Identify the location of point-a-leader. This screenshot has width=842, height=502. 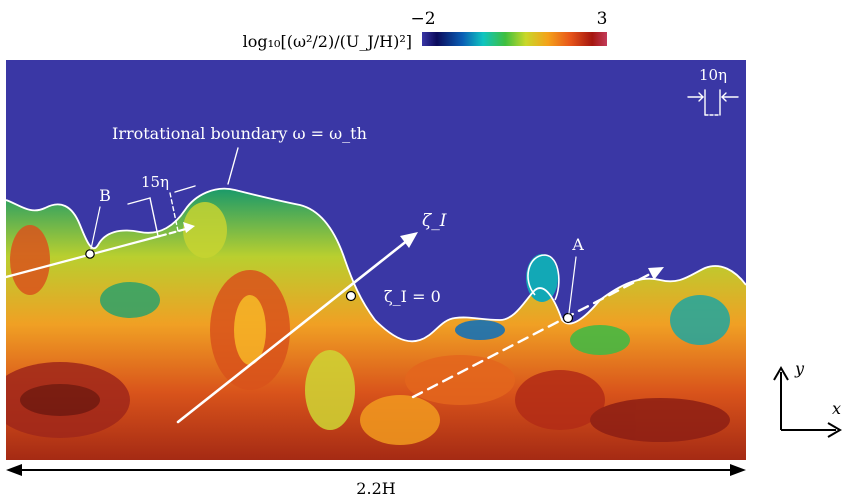
(572, 285).